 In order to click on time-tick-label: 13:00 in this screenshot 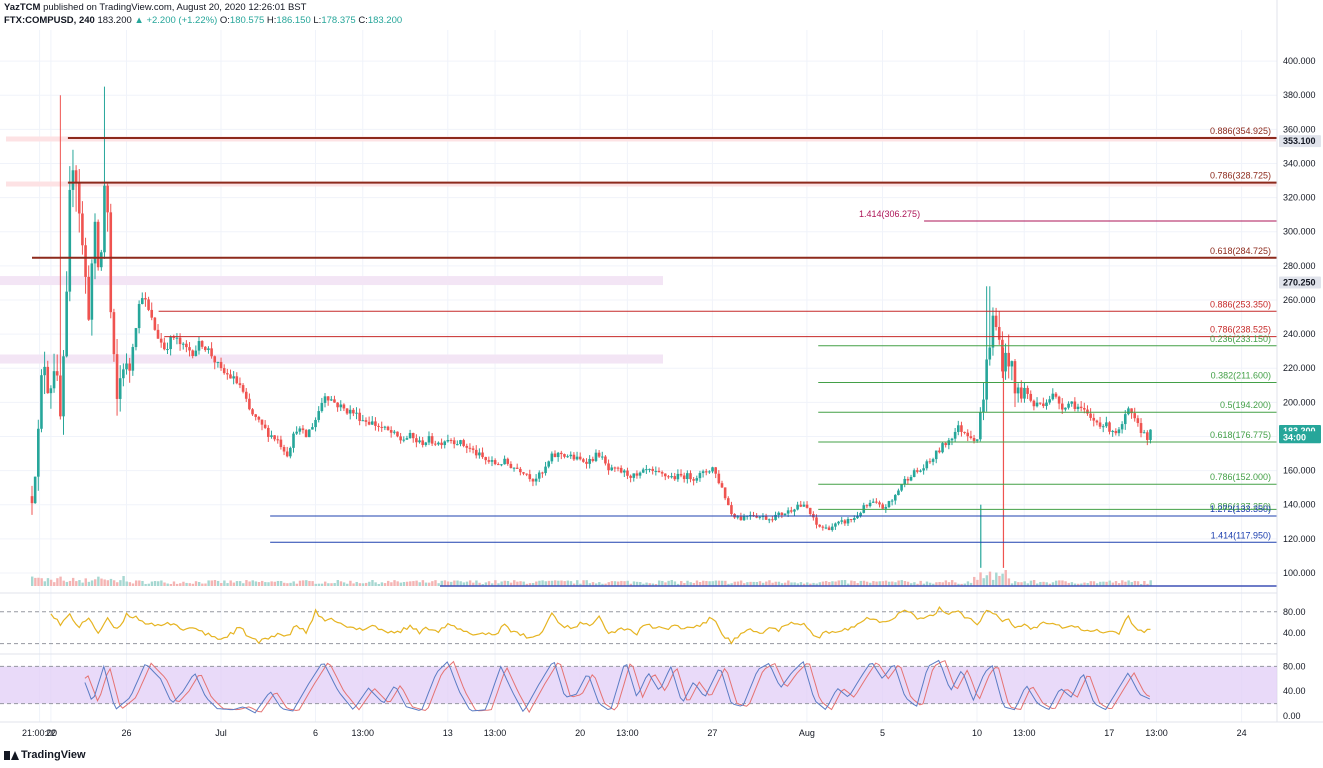, I will do `click(627, 733)`.